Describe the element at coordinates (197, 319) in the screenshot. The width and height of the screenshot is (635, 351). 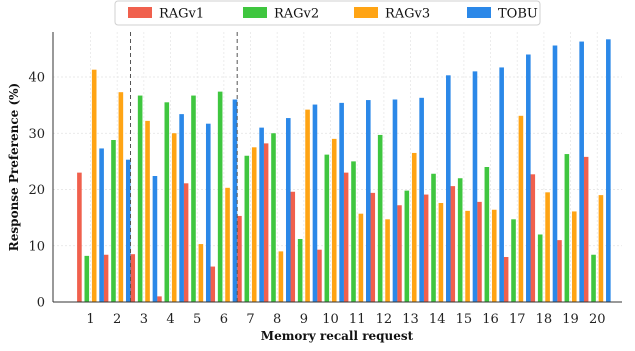
I see `x-tick-label: 5` at that location.